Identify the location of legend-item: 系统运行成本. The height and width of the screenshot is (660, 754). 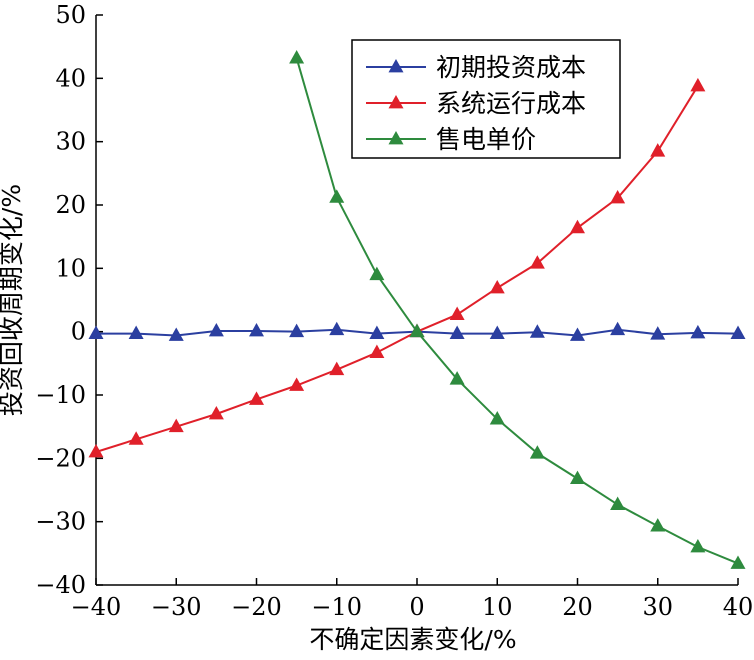
(476, 103).